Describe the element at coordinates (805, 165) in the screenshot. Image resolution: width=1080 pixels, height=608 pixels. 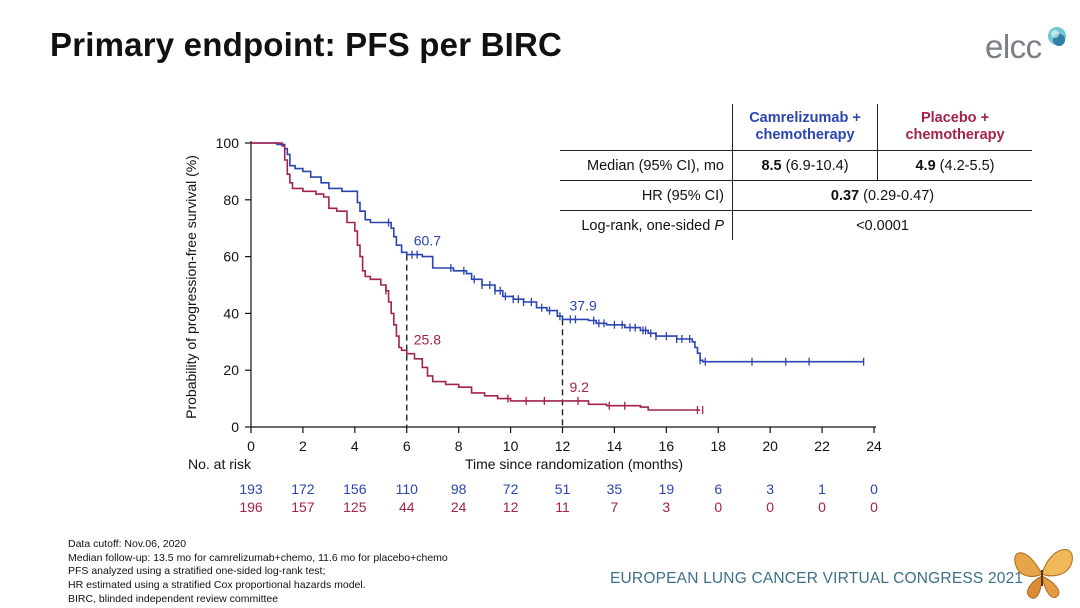
I see `median-camrelizumab: 8.5 (6.9-10.4)` at that location.